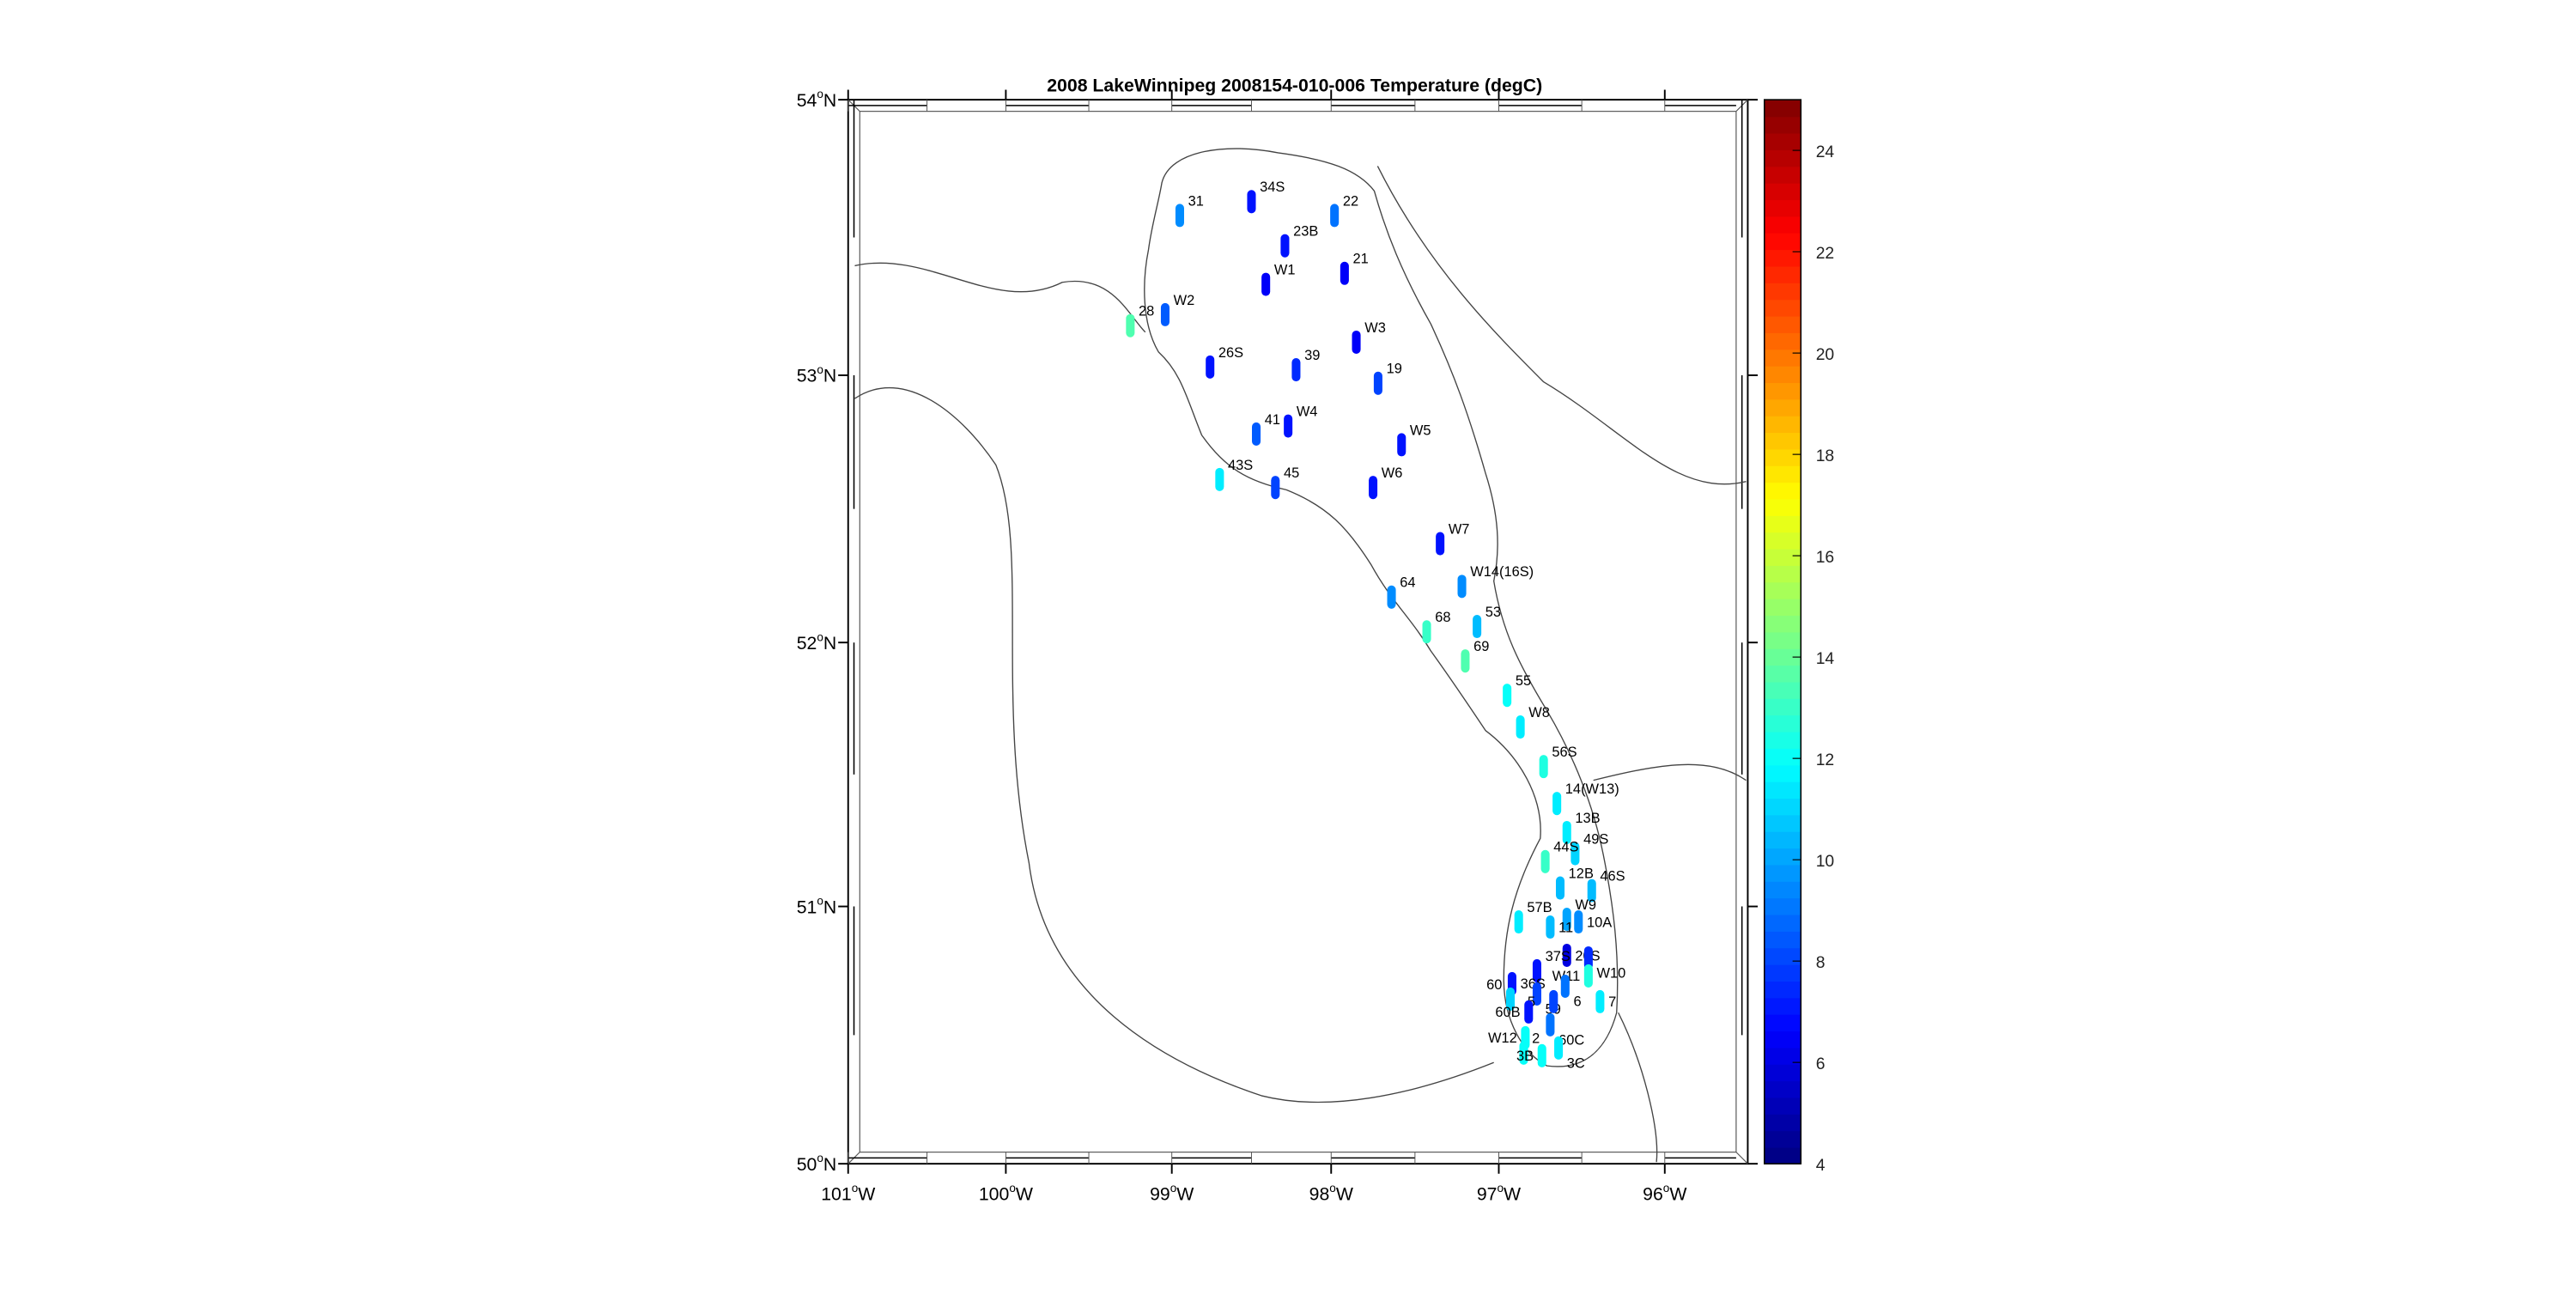 This screenshot has height=1295, width=2576. What do you see at coordinates (1499, 1193) in the screenshot?
I see `lon-tick-label: 97oW` at bounding box center [1499, 1193].